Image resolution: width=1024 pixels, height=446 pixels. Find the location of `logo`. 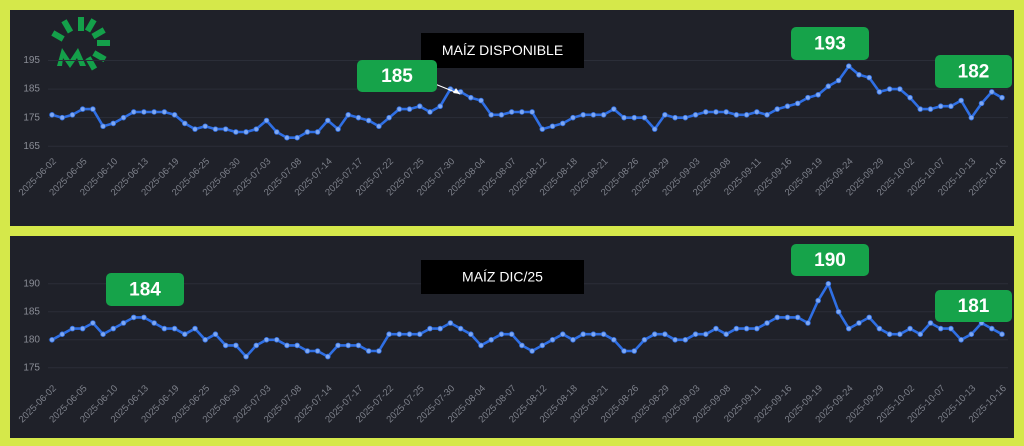

logo is located at coordinates (80, 44).